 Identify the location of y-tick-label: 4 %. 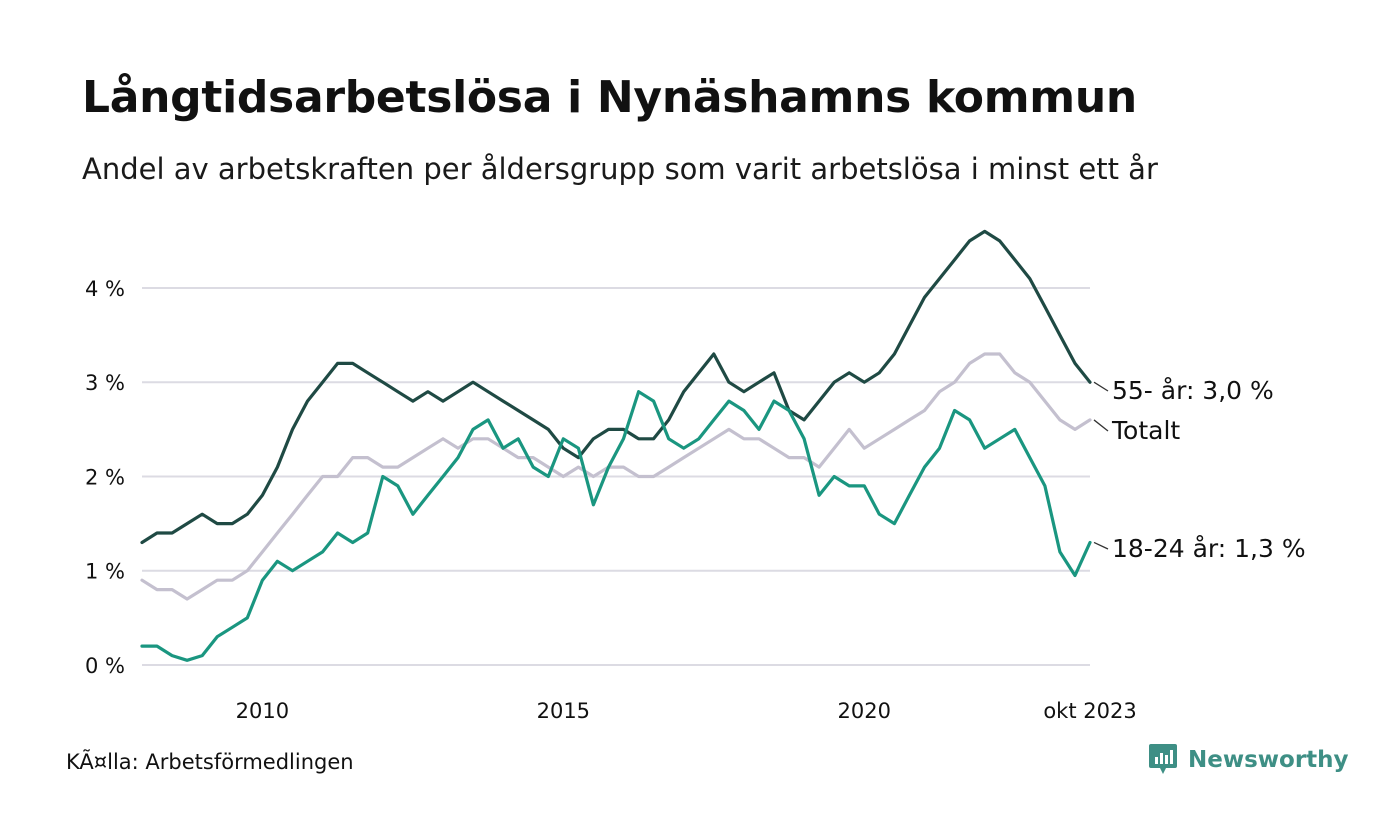
(105, 289).